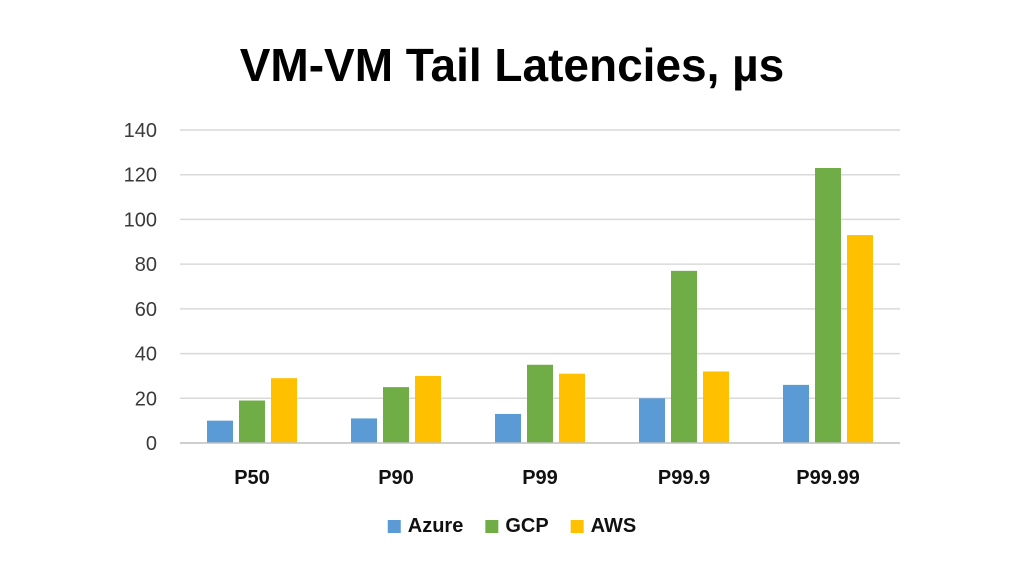 The image size is (1024, 576). I want to click on y-tick-label: 80, so click(146, 265).